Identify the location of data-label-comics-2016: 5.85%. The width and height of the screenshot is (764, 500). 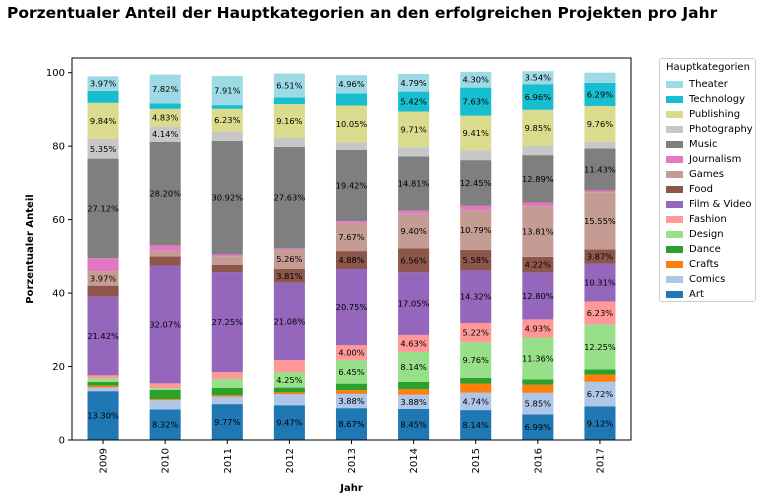
(538, 404).